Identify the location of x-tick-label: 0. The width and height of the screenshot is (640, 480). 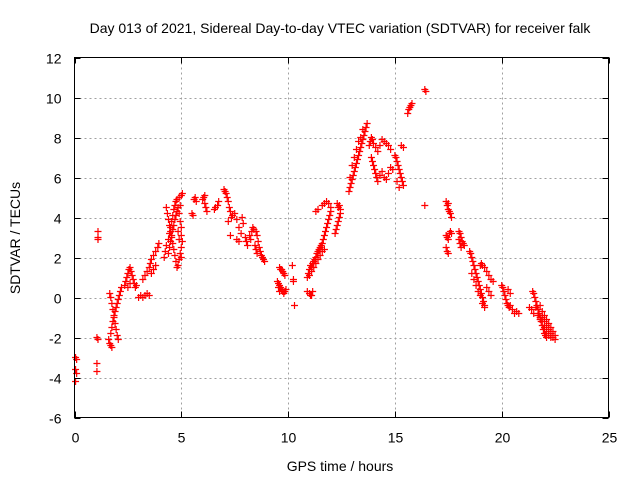
(76, 438).